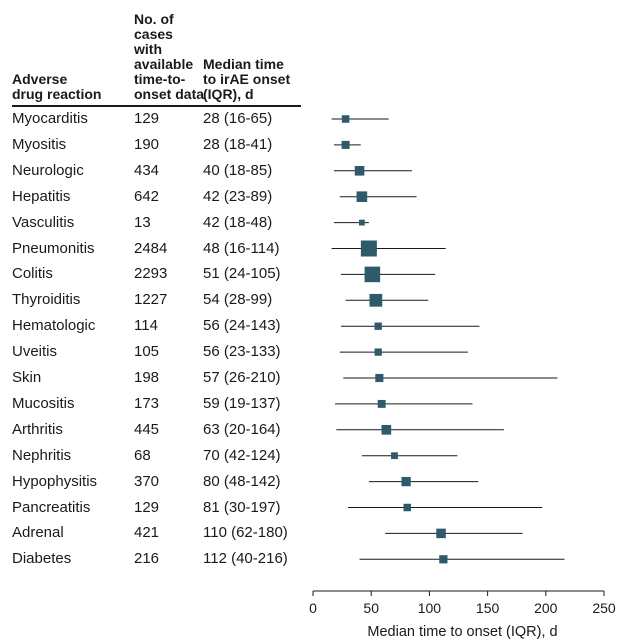  What do you see at coordinates (32, 274) in the screenshot?
I see `row-name: Colitis` at bounding box center [32, 274].